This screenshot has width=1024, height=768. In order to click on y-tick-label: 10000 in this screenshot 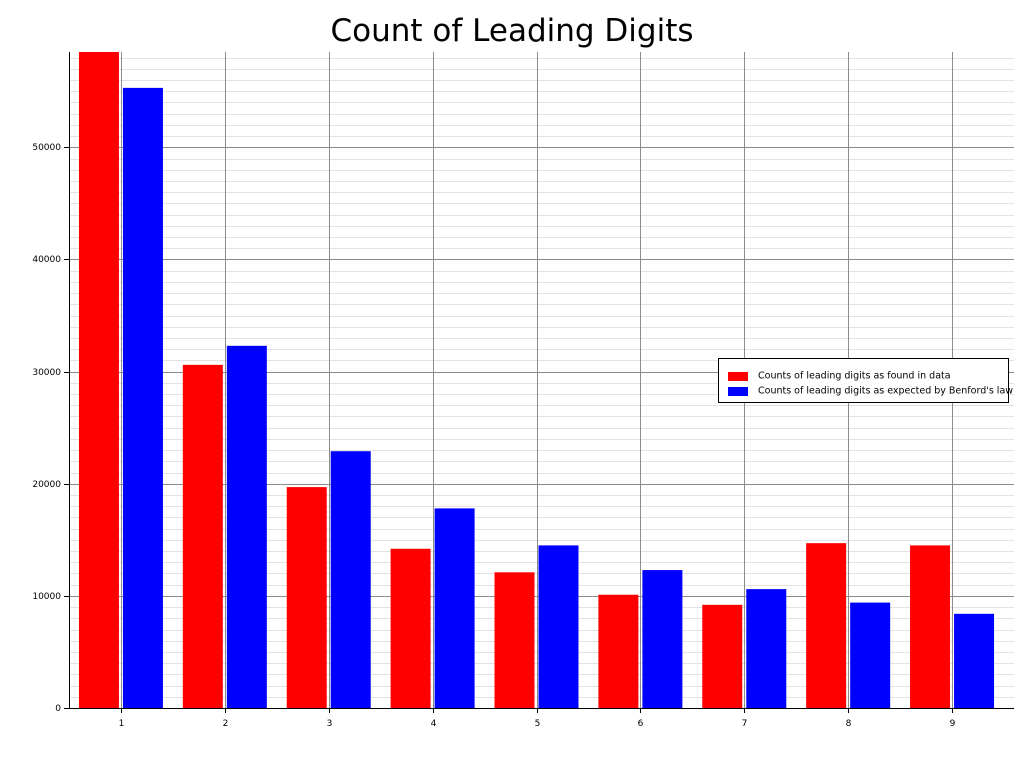, I will do `click(46, 597)`.